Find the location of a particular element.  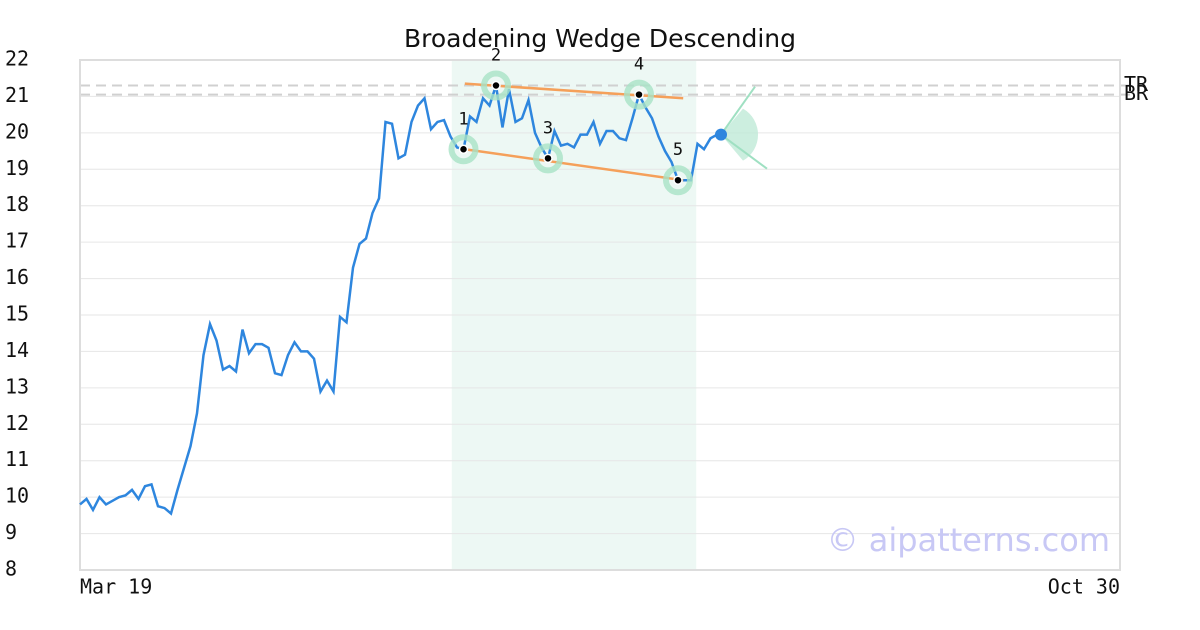

pattern-point-label: 3 is located at coordinates (548, 128).